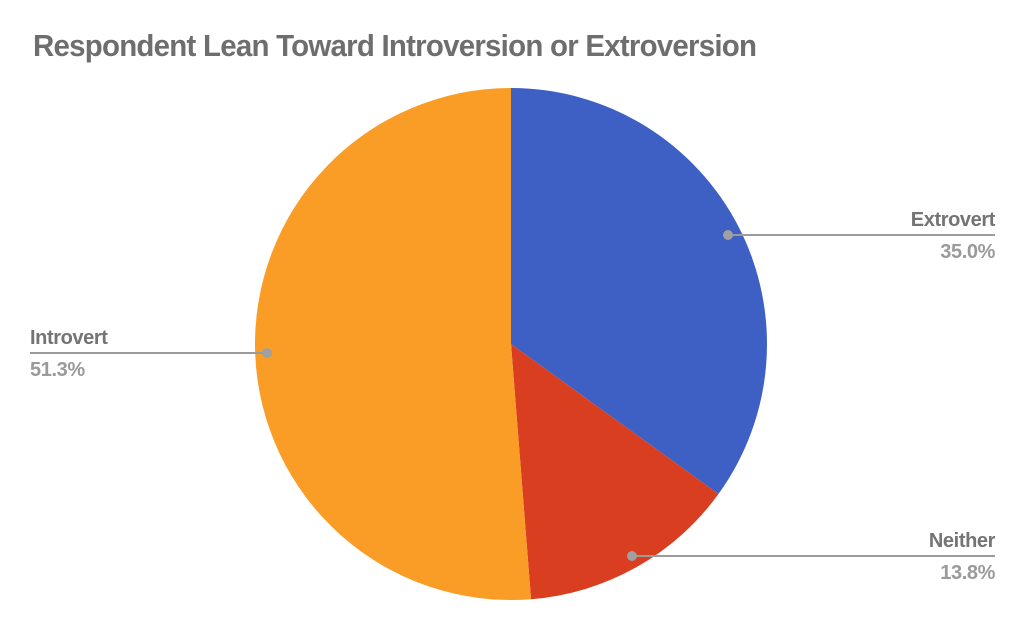  Describe the element at coordinates (148, 353) in the screenshot. I see `introvert-leader-line` at that location.